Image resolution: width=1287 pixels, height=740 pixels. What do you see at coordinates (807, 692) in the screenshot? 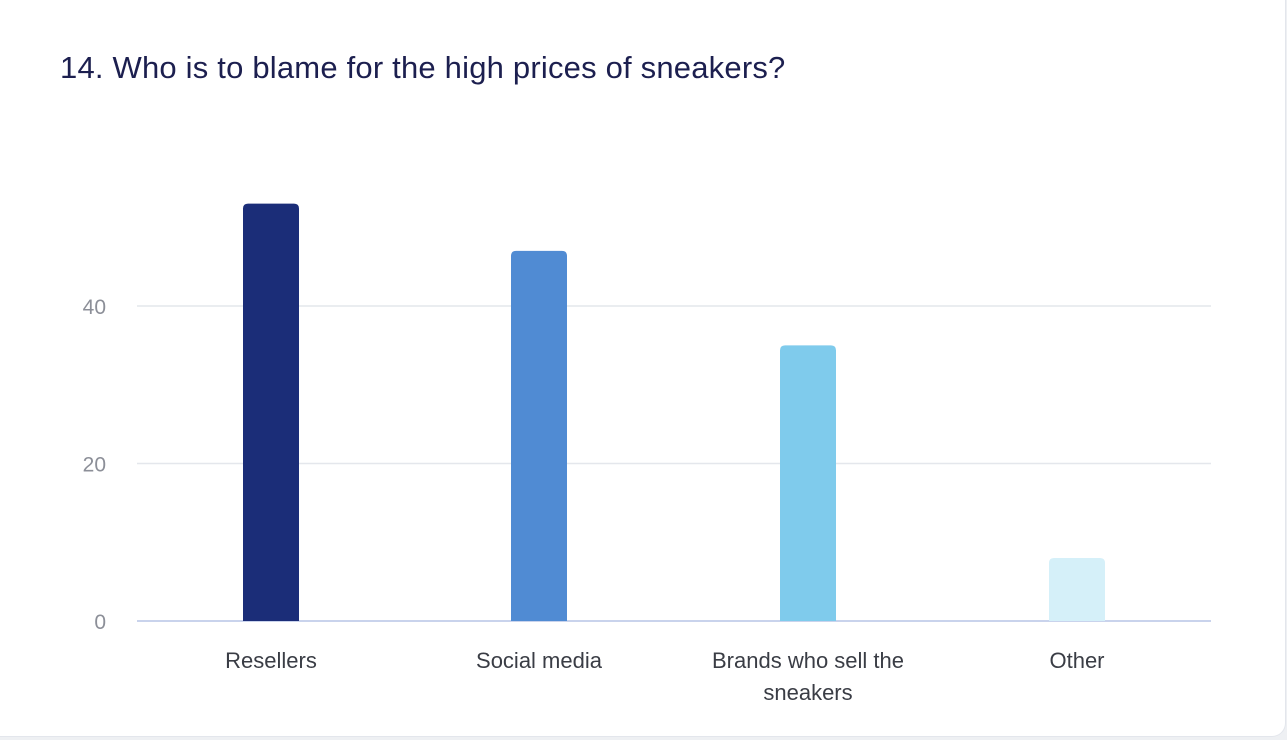
I see `x-category-label-2-line-1: sneakers` at bounding box center [807, 692].